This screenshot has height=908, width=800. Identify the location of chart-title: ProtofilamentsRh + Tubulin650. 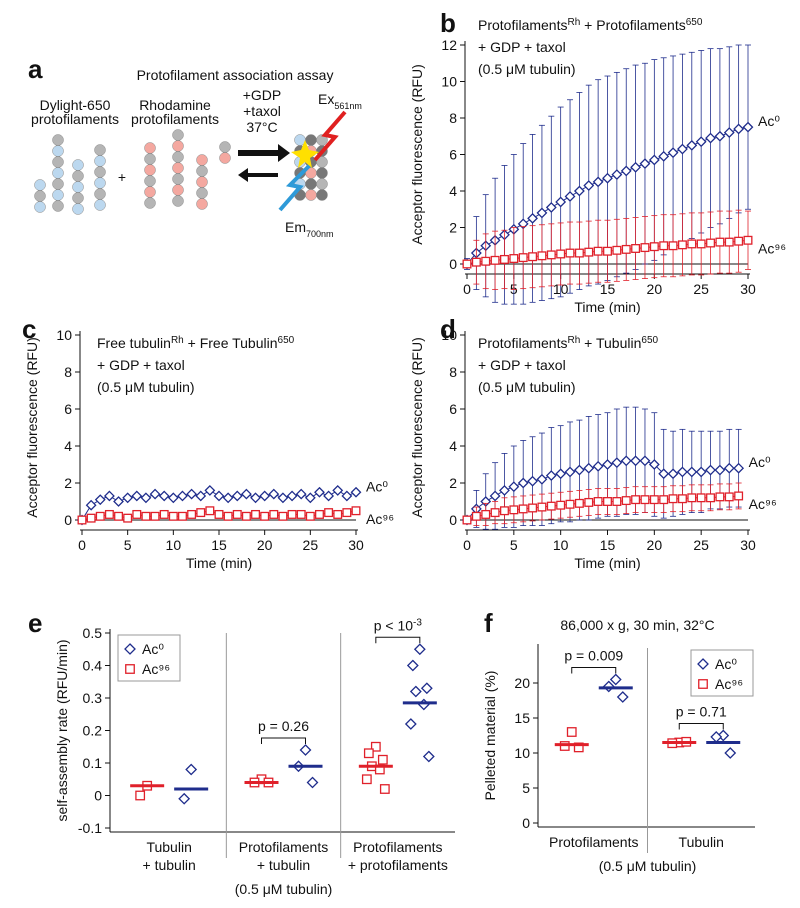
(568, 343).